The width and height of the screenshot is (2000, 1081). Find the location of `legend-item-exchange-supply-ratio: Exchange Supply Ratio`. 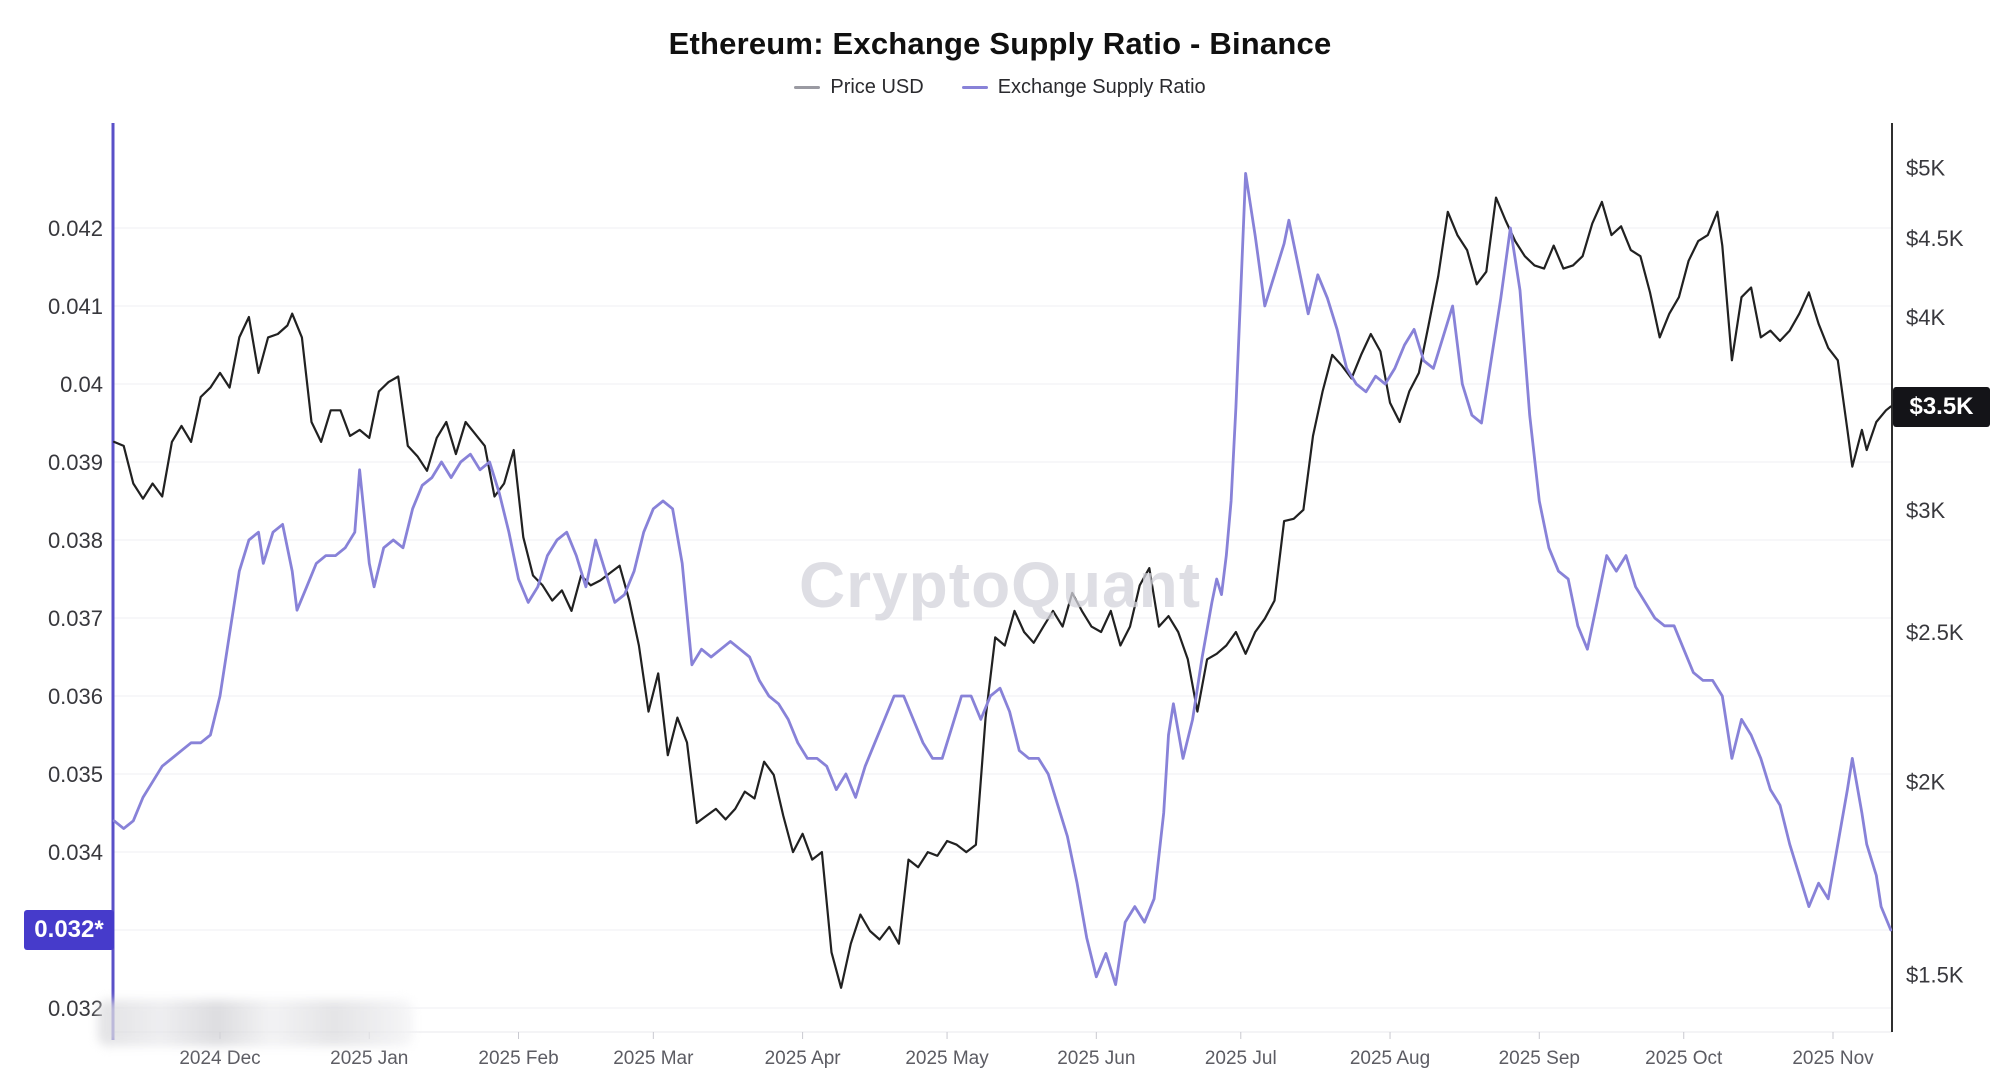

legend-item-exchange-supply-ratio: Exchange Supply Ratio is located at coordinates (1083, 87).